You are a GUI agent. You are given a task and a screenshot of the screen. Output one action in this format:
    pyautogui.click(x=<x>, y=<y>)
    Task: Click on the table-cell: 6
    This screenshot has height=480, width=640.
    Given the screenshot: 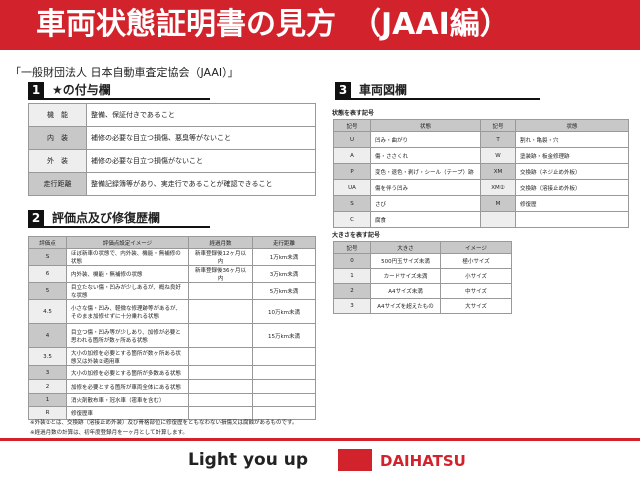 What is the action you would take?
    pyautogui.click(x=47, y=274)
    